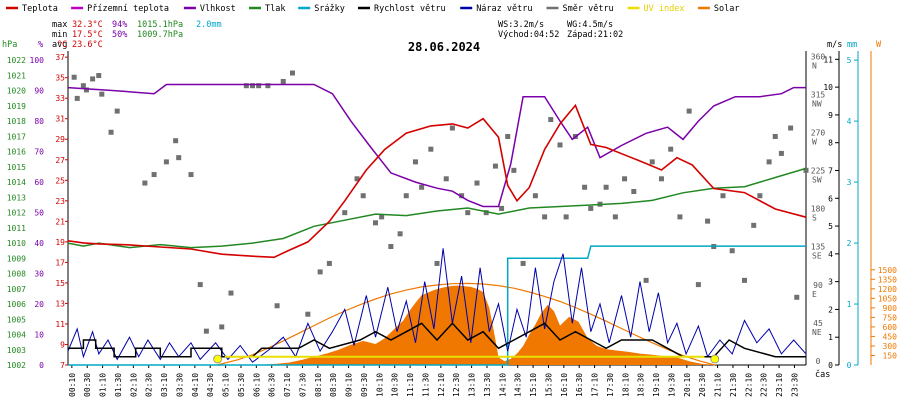  I want to click on unit-ms: m/s, so click(834, 45).